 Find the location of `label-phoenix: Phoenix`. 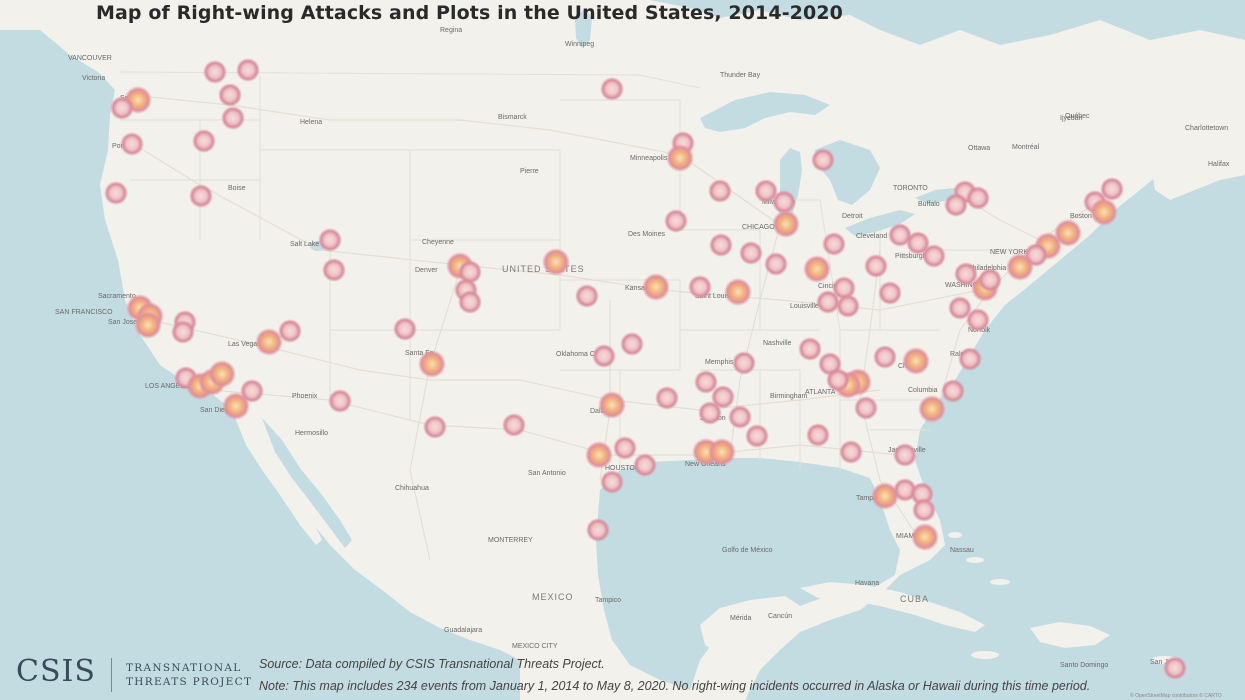

label-phoenix: Phoenix is located at coordinates (305, 396).